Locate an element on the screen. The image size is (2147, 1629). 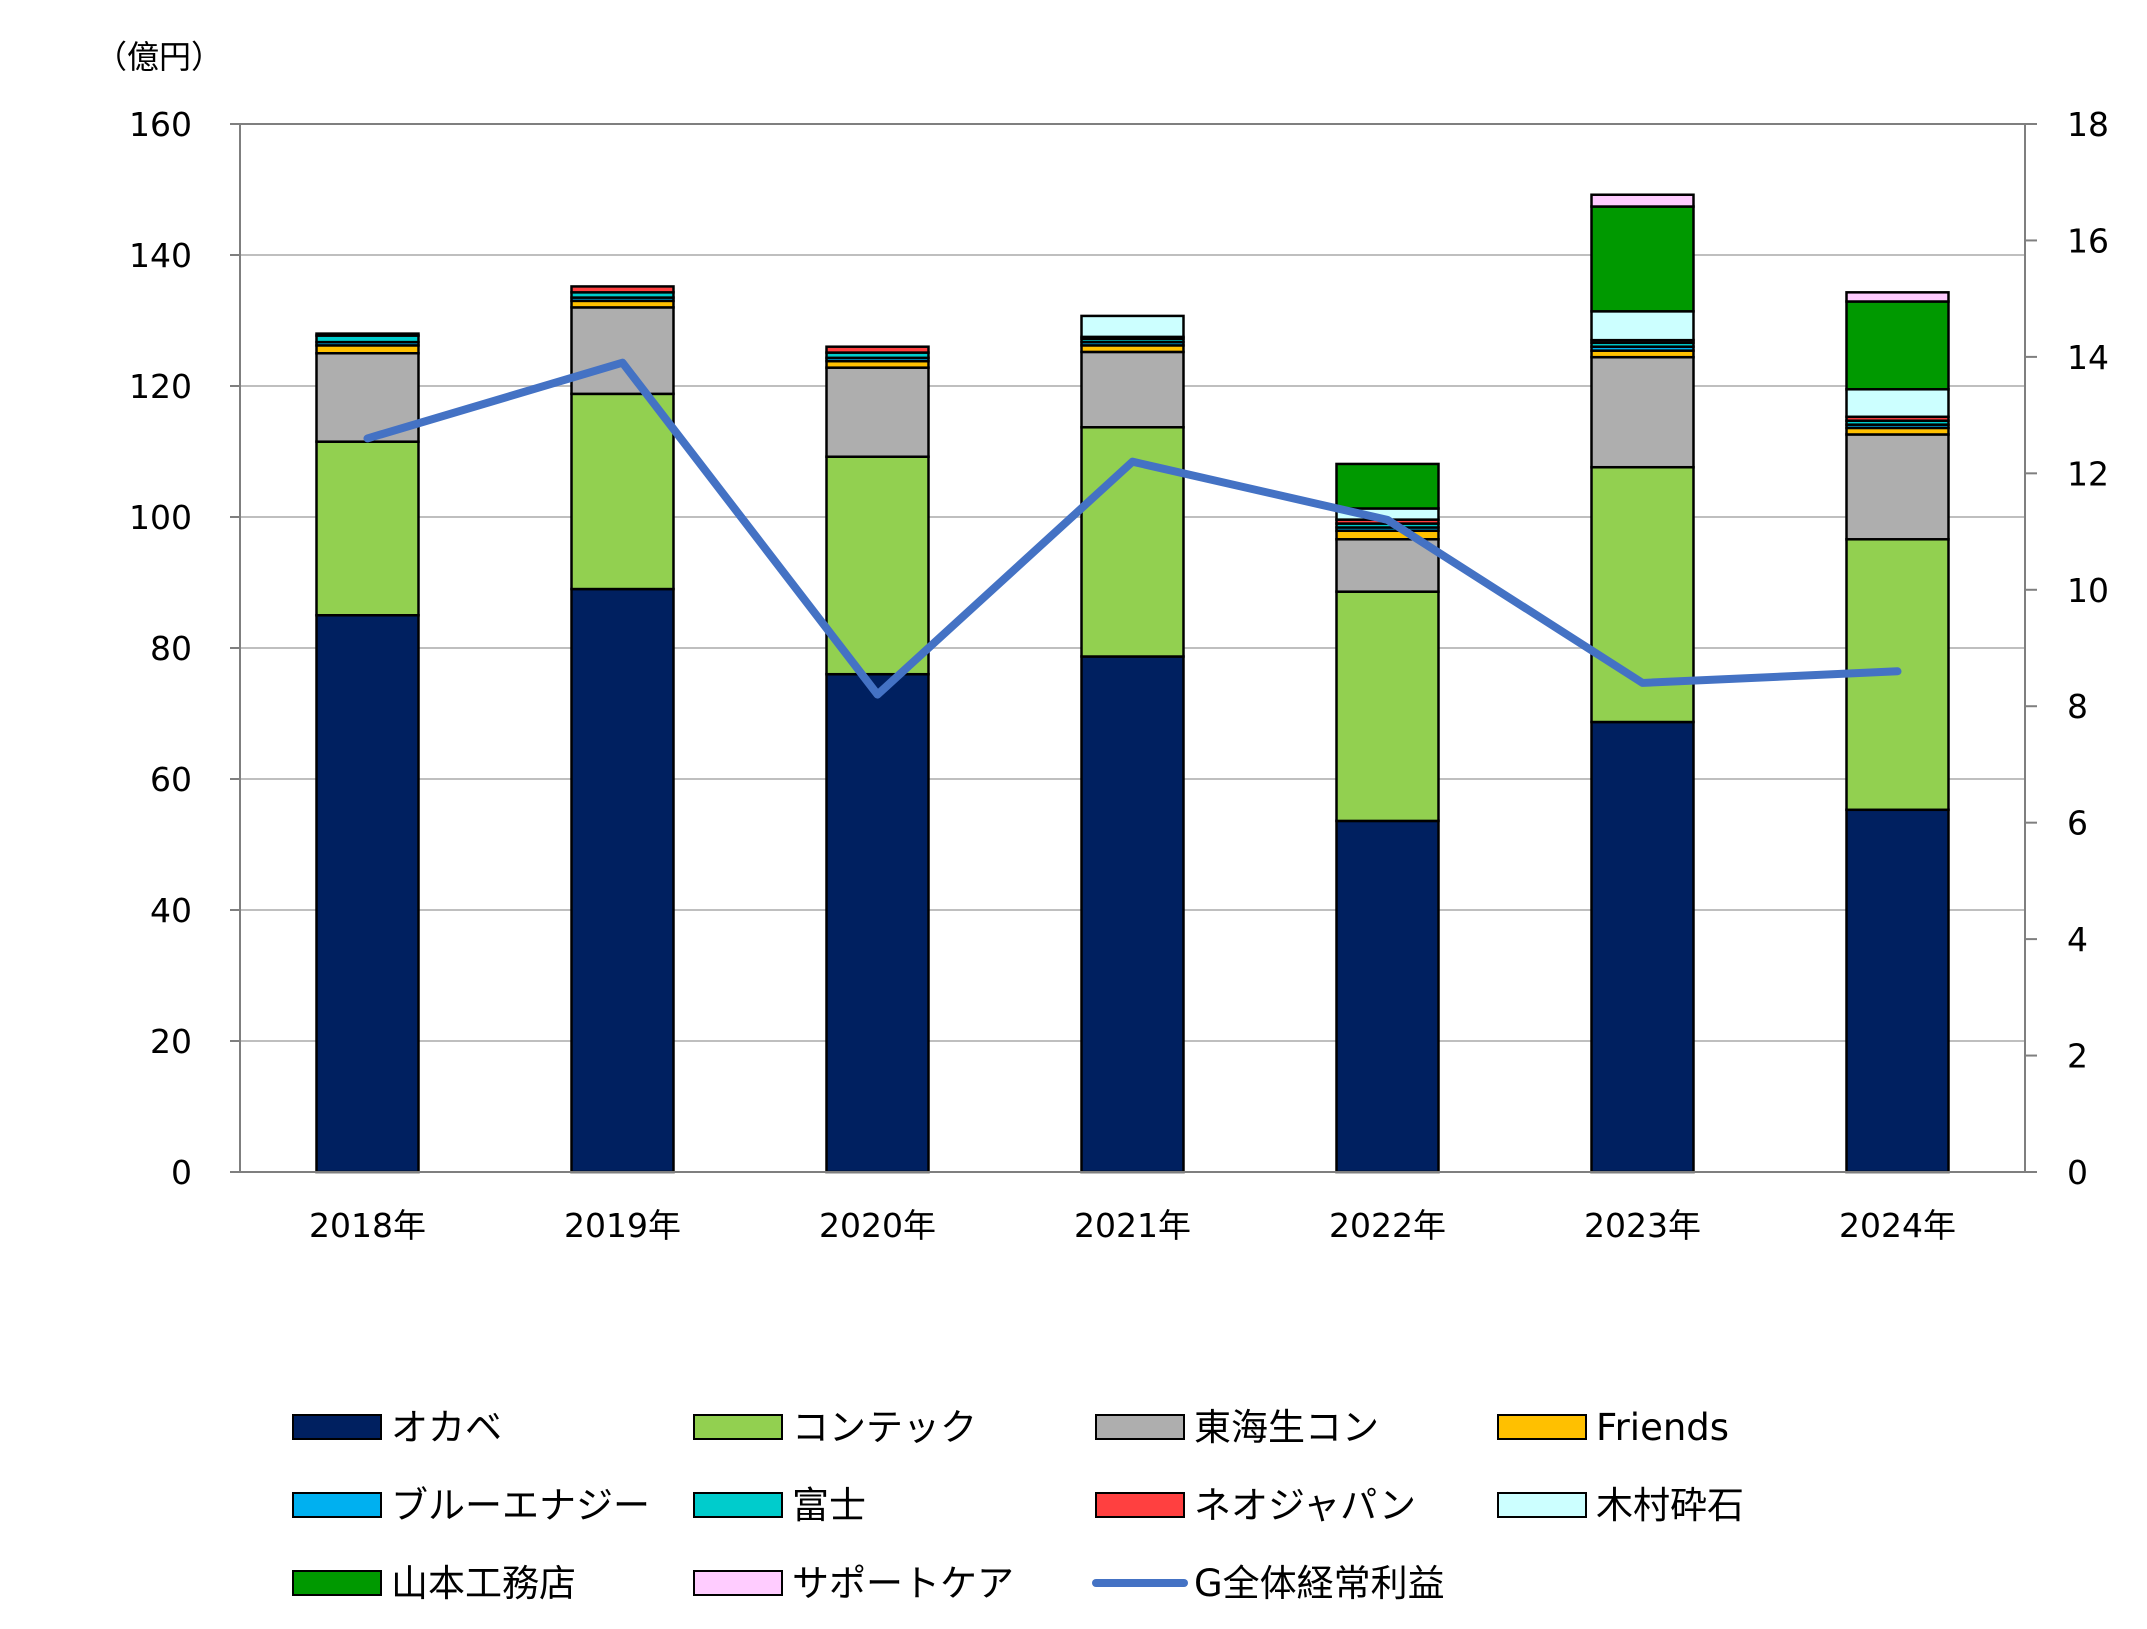
right-tick-label: 4 is located at coordinates (2077, 939).